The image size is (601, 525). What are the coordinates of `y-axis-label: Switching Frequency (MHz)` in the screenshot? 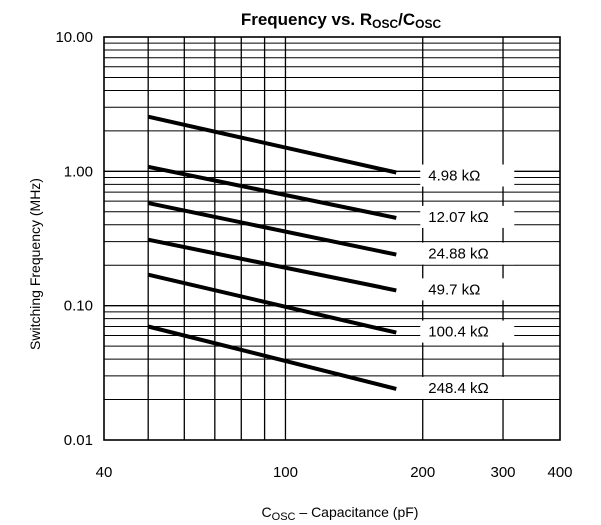 It's located at (35, 264).